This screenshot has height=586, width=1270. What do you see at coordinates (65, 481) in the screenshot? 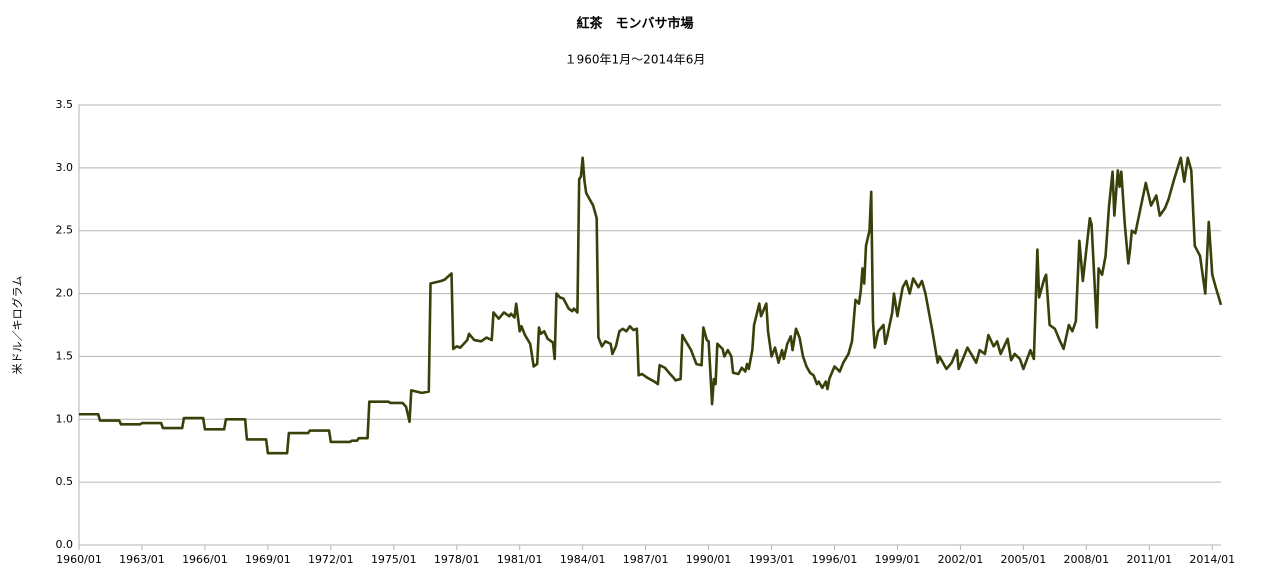
I see `y-tick-label: 0.5` at bounding box center [65, 481].